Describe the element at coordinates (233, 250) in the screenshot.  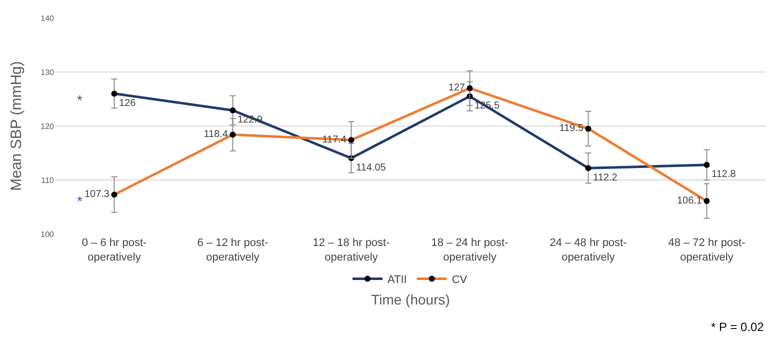
I see `x-tick-label: 6 – 12 hr post- operatively` at that location.